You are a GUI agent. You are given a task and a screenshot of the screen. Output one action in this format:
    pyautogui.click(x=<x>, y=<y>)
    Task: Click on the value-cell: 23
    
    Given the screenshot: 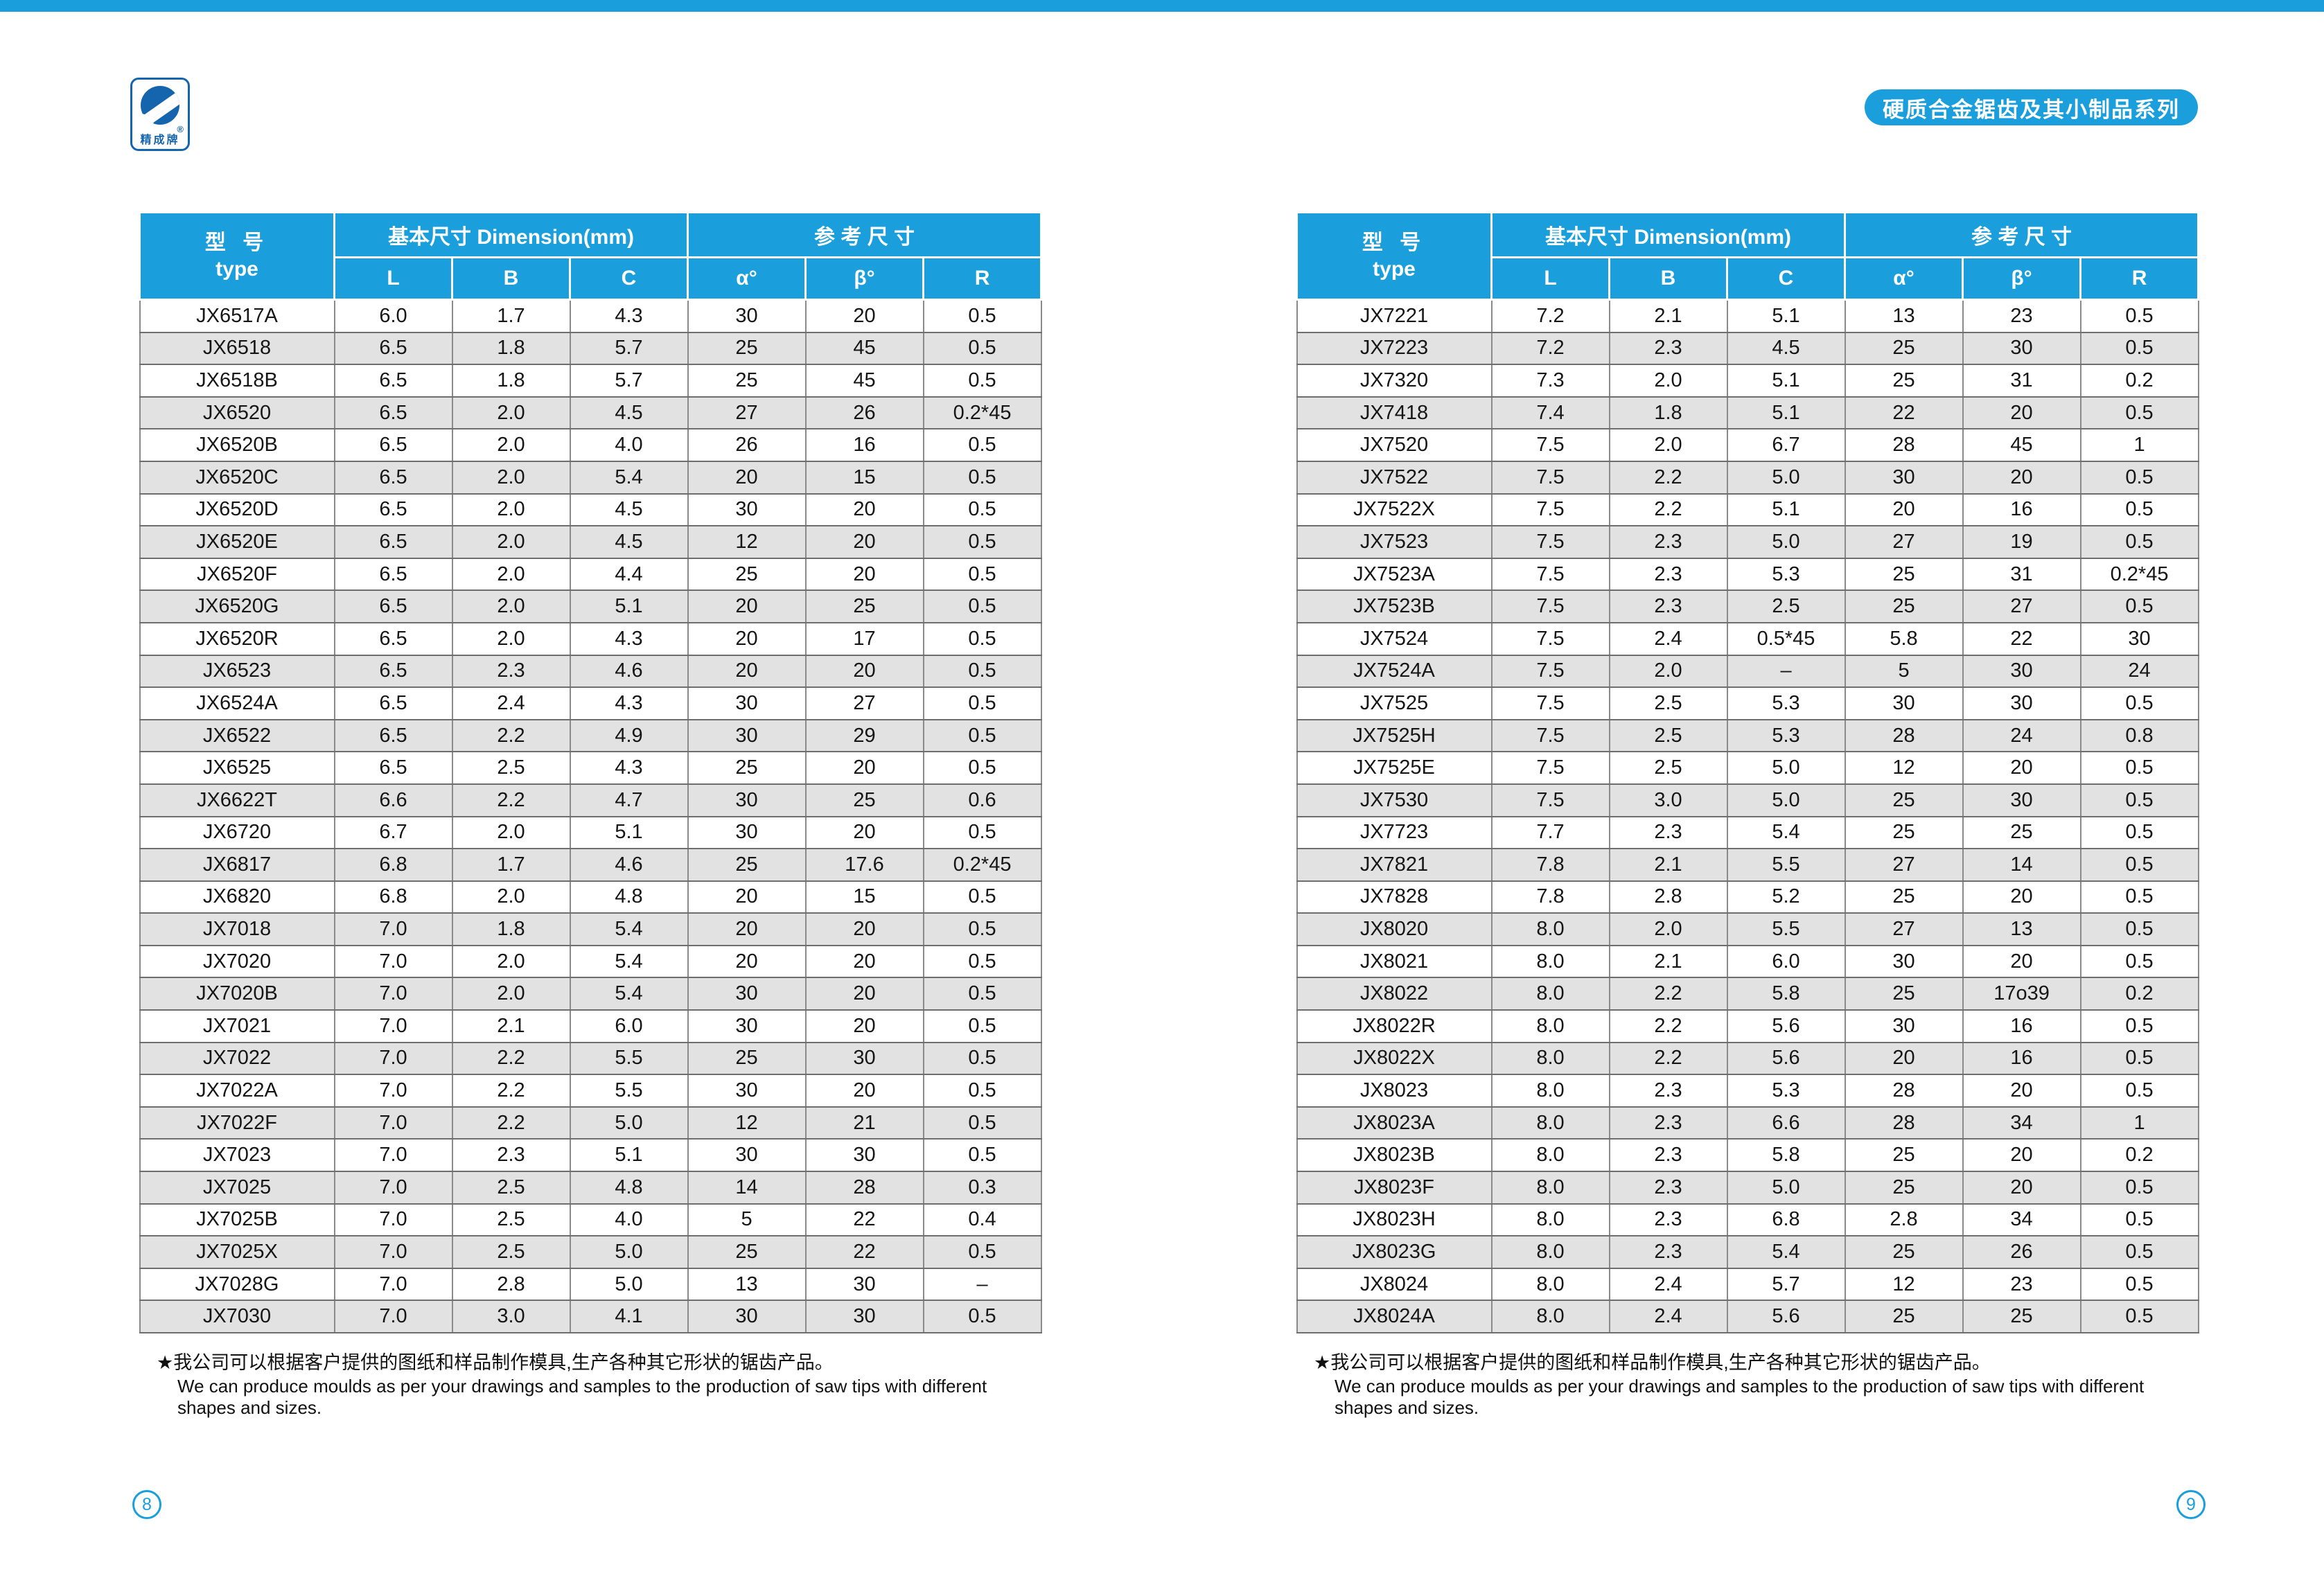 What is the action you would take?
    pyautogui.click(x=2021, y=1284)
    